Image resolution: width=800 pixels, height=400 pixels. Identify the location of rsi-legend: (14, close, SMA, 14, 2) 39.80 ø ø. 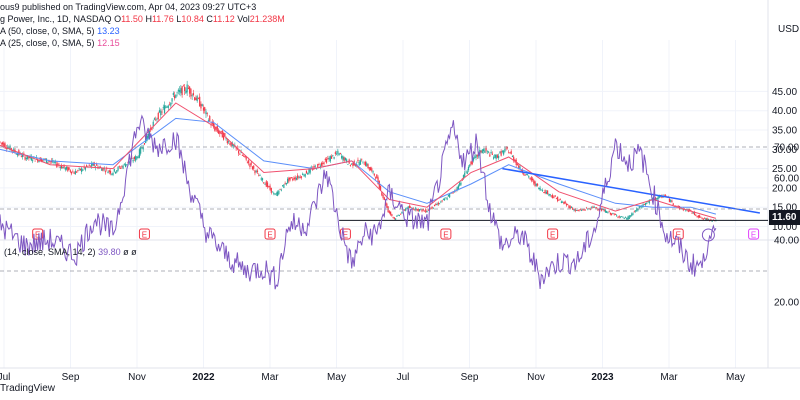
(70, 252).